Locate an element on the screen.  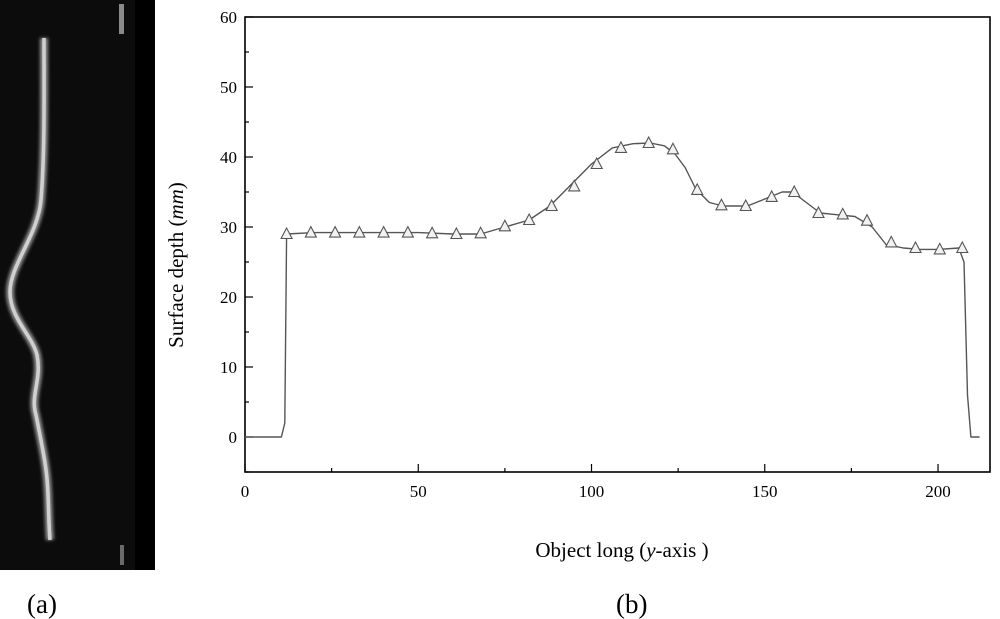
x-axis-ticks: 0 50 100 150 200 is located at coordinates (596, 482).